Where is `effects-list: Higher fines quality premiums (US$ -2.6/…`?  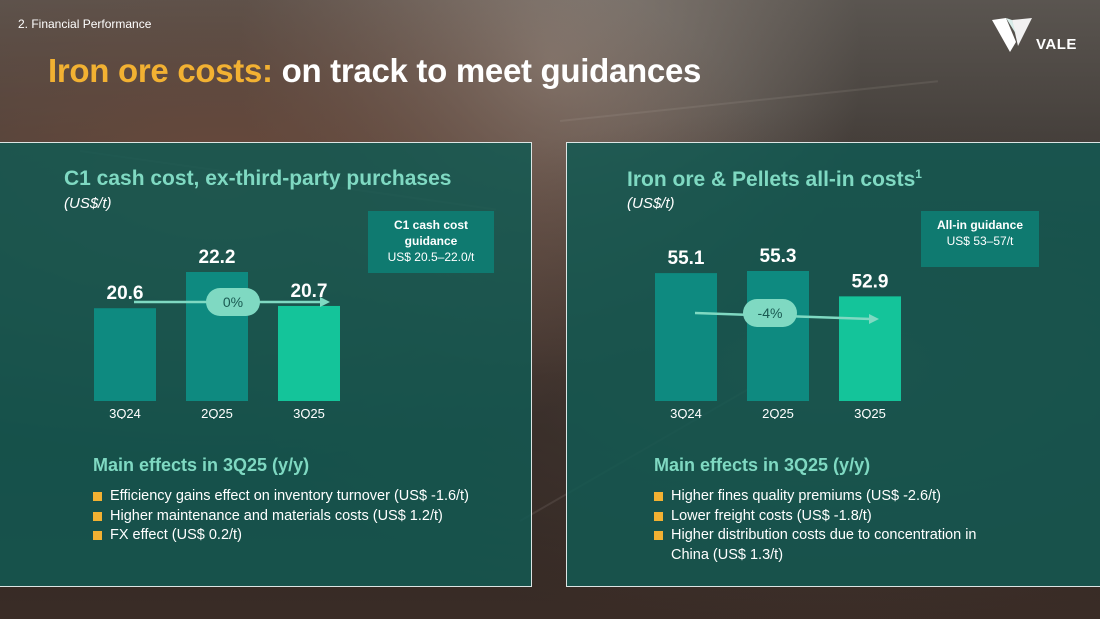 effects-list: Higher fines quality premiums (US$ -2.6/… is located at coordinates (834, 526).